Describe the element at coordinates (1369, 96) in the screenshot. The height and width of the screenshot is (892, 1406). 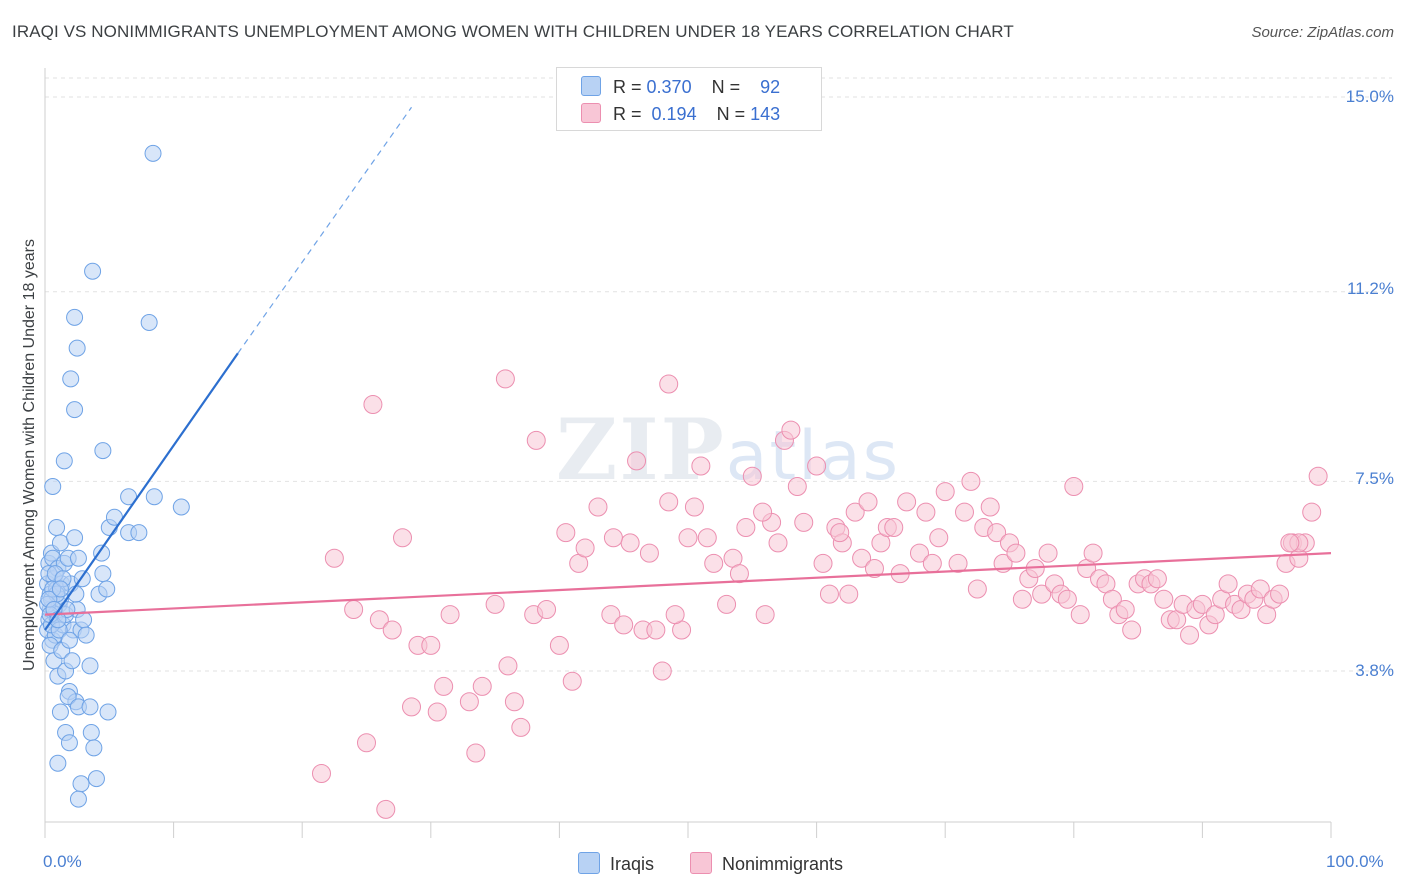
I see `y-tick-label: 15.0%` at that location.